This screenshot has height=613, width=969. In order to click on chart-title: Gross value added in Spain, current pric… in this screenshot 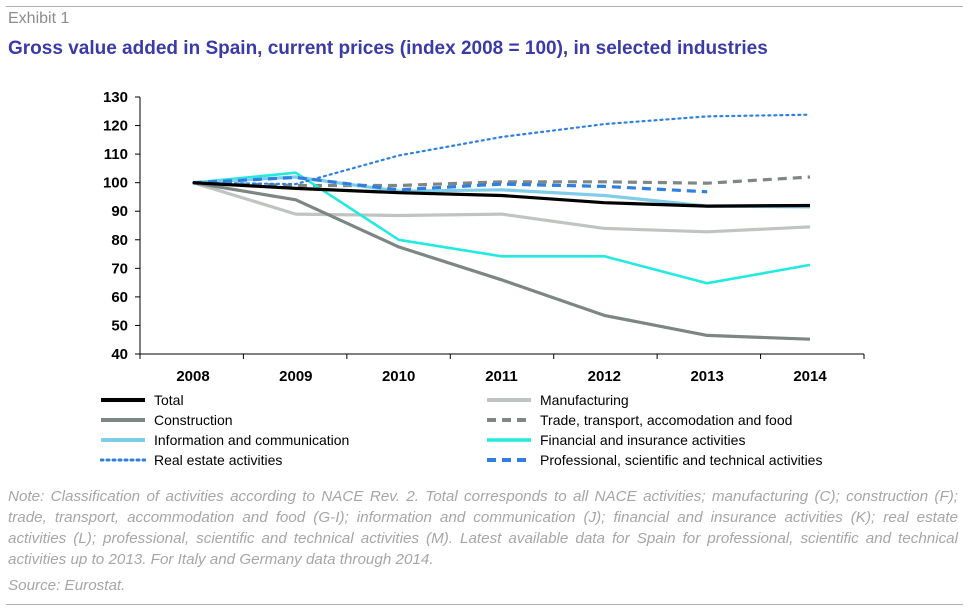, I will do `click(388, 48)`.